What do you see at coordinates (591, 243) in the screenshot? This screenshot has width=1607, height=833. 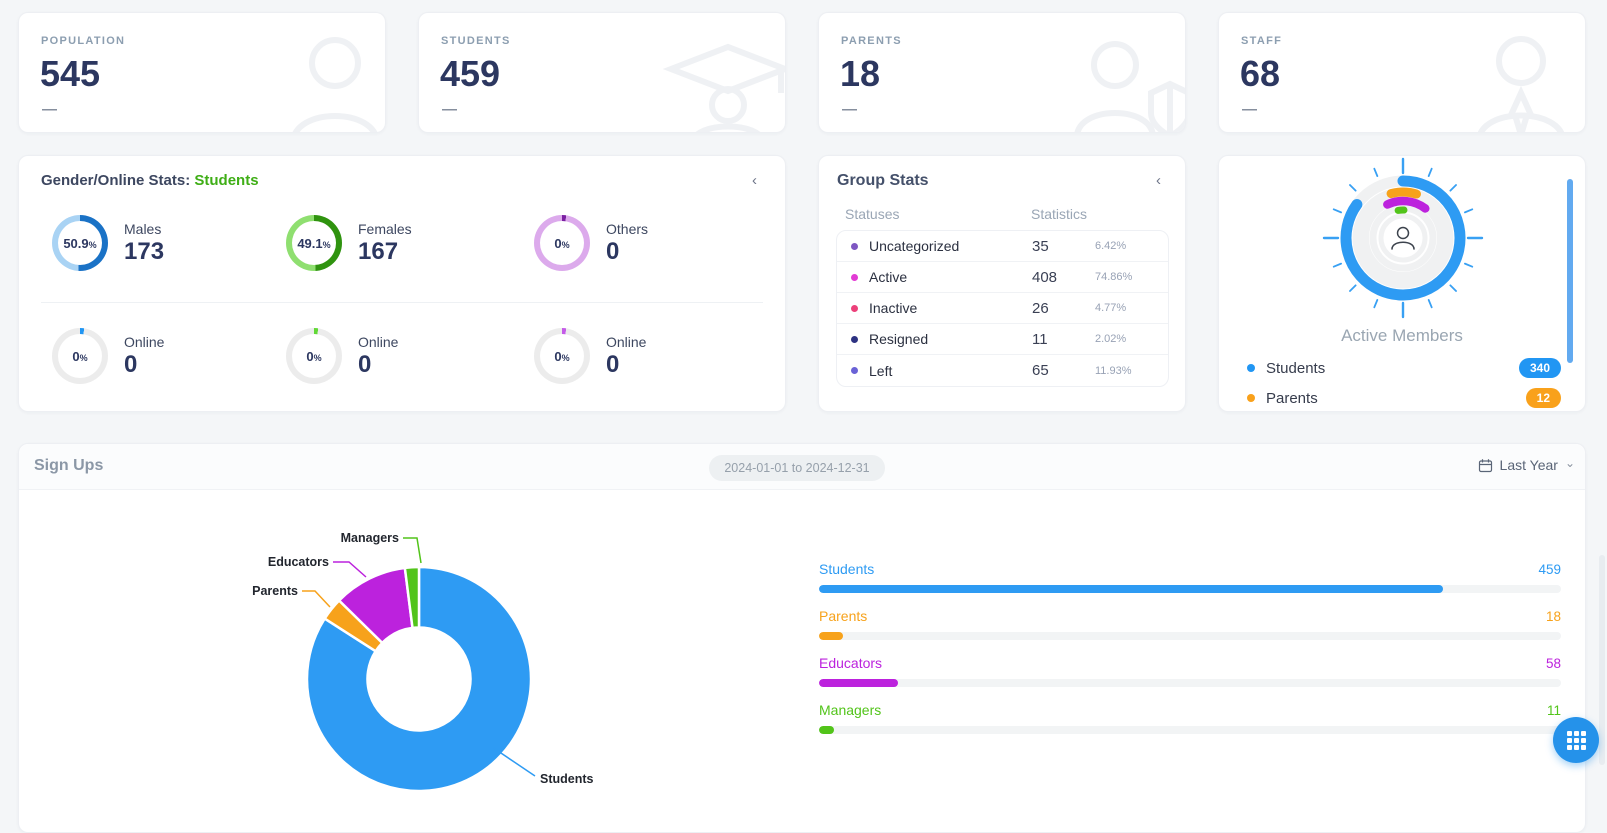 I see `gender-stat-others: 0% Others 0` at bounding box center [591, 243].